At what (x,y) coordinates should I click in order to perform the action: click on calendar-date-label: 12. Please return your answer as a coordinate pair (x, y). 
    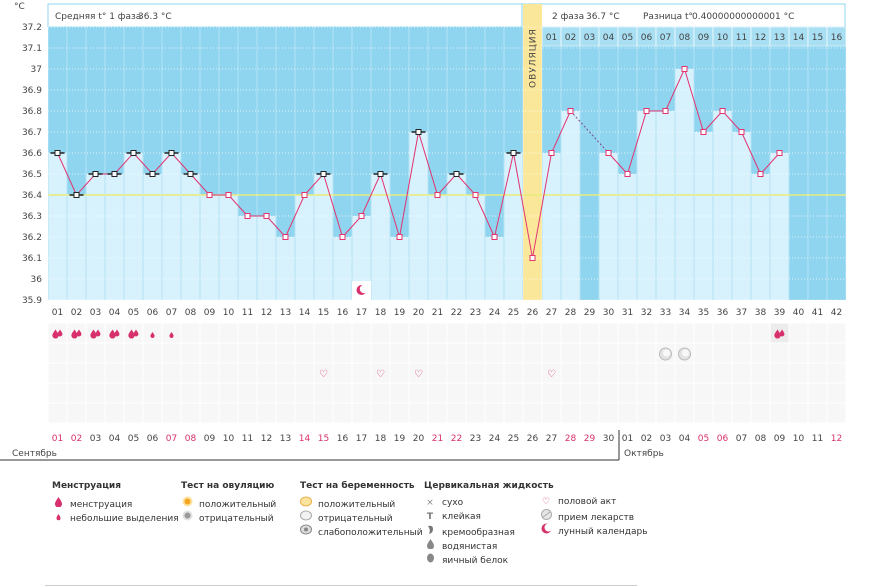
    Looking at the image, I should click on (836, 439).